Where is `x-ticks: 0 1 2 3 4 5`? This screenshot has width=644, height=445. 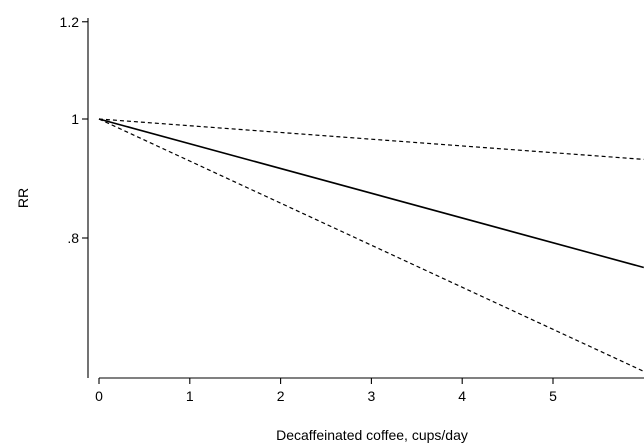
x-ticks: 0 1 2 3 4 5 is located at coordinates (326, 391).